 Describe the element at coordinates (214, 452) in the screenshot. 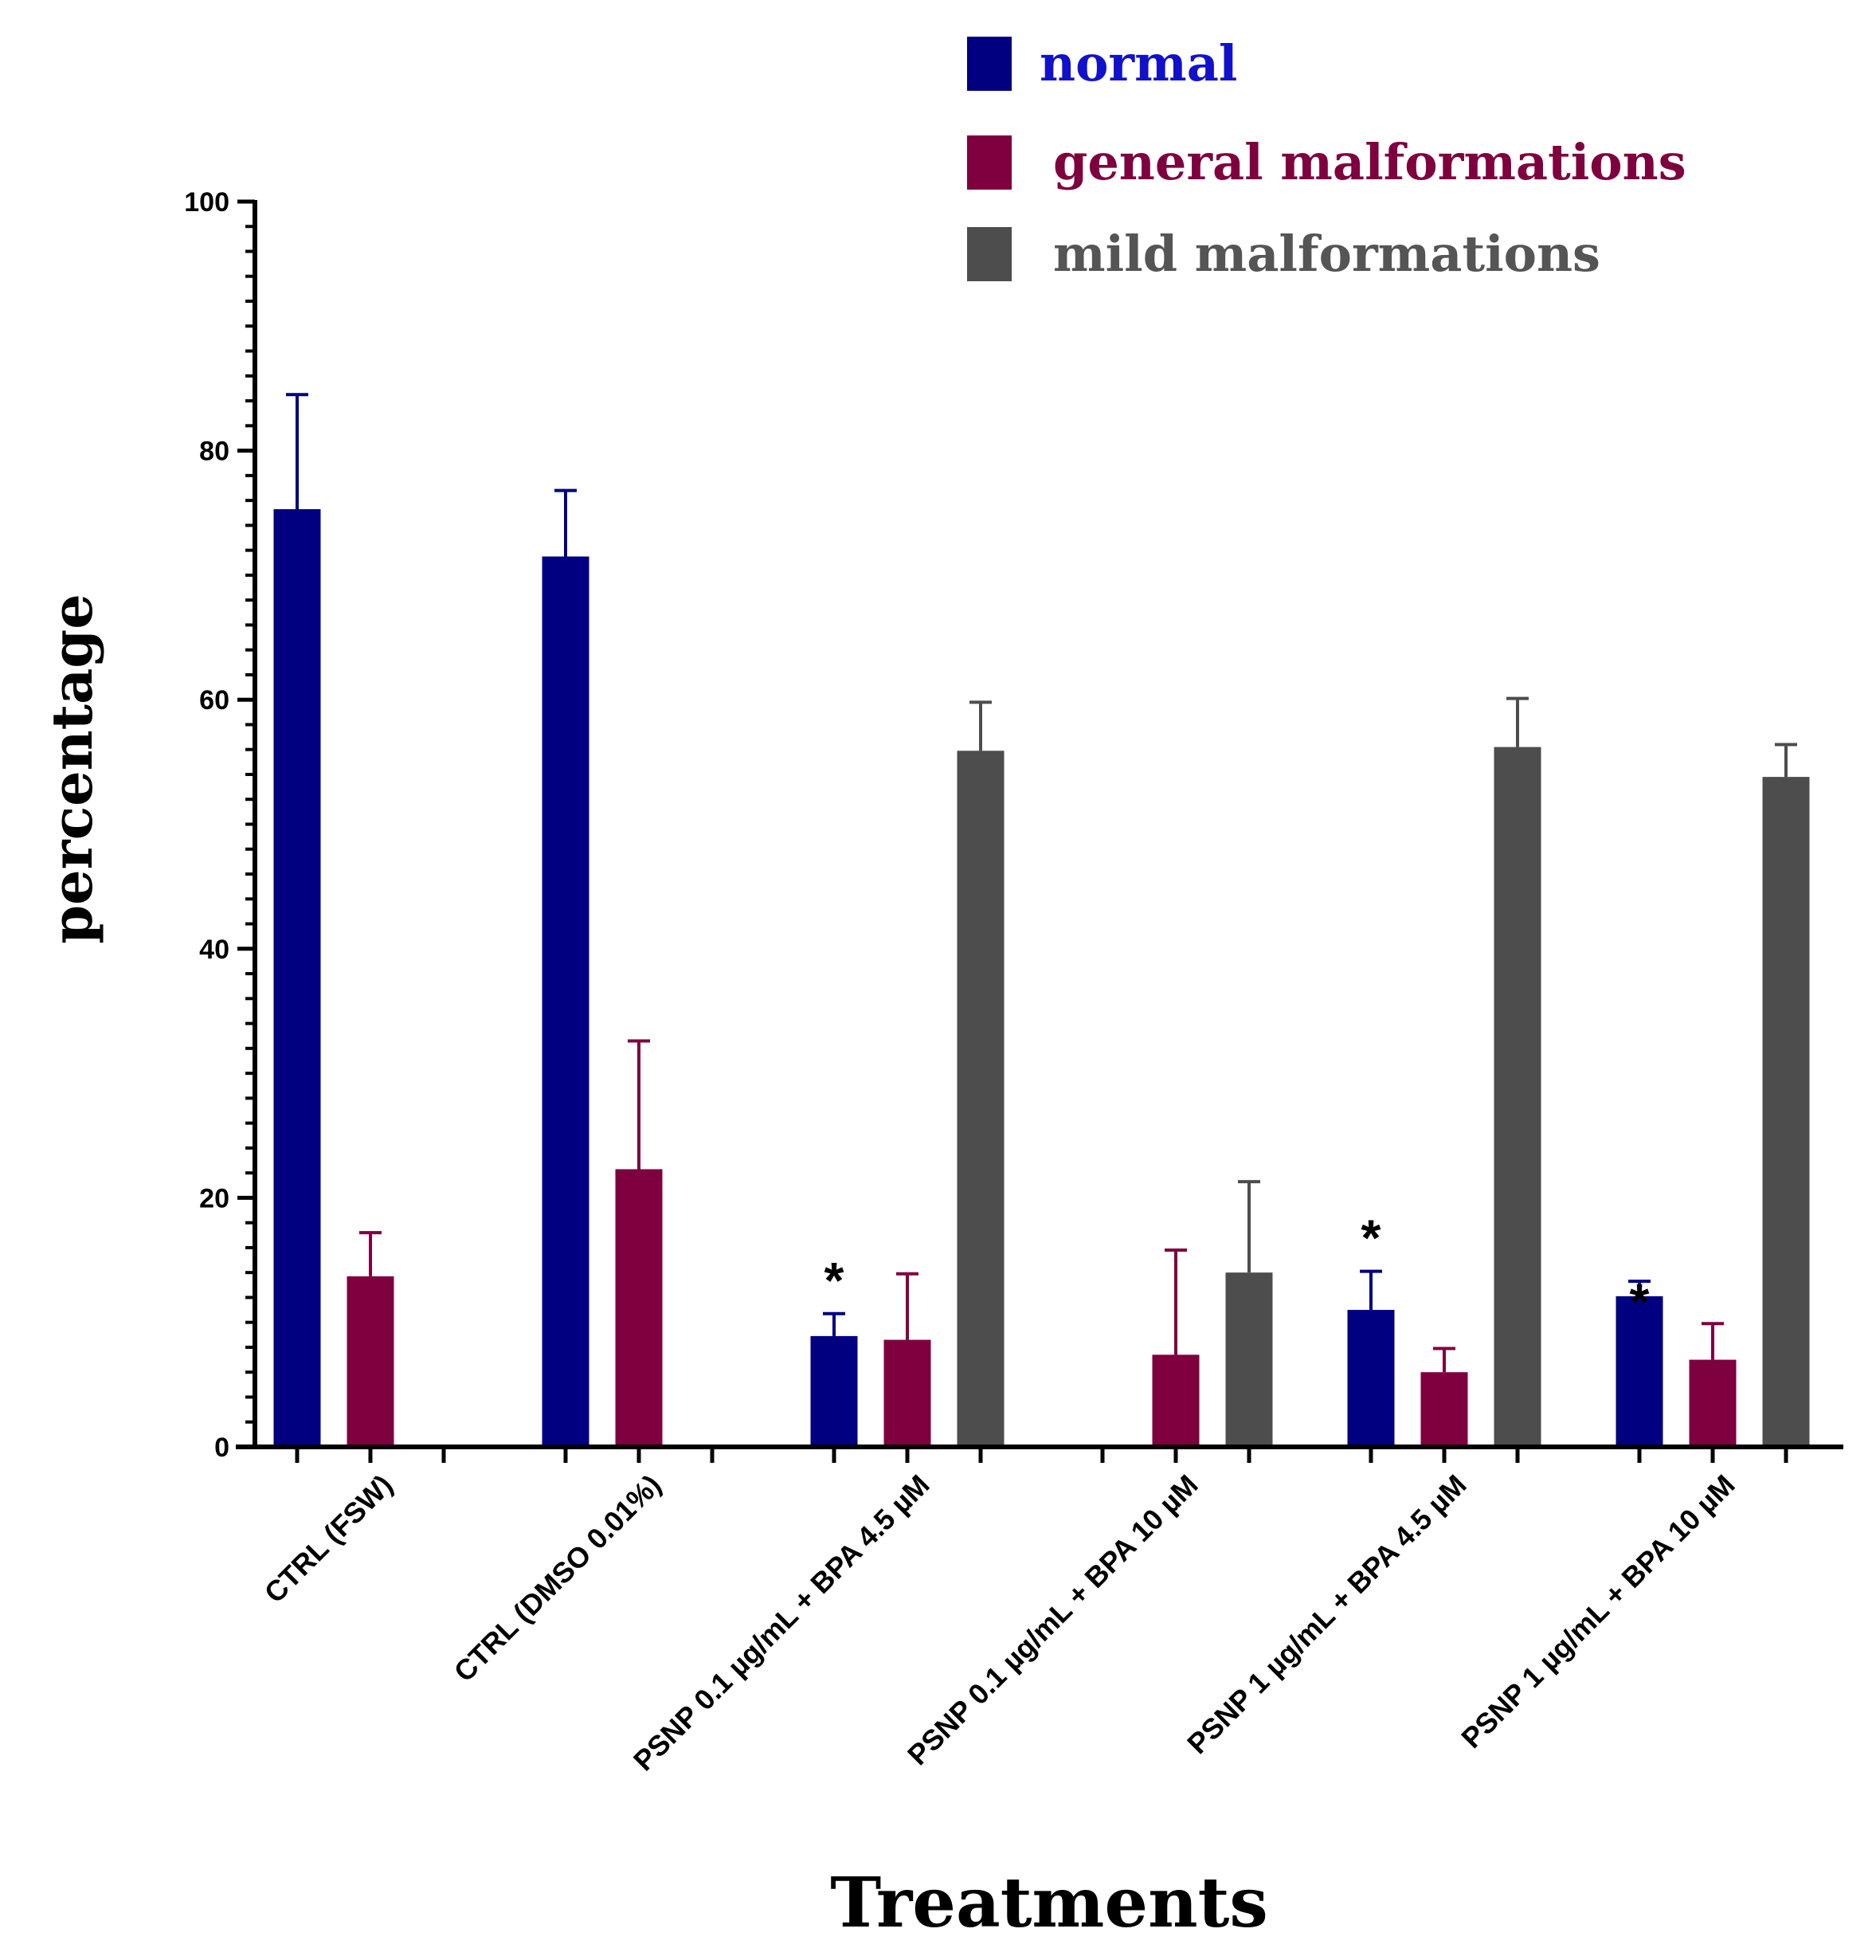

I see `y-tick-label-4: 80` at that location.